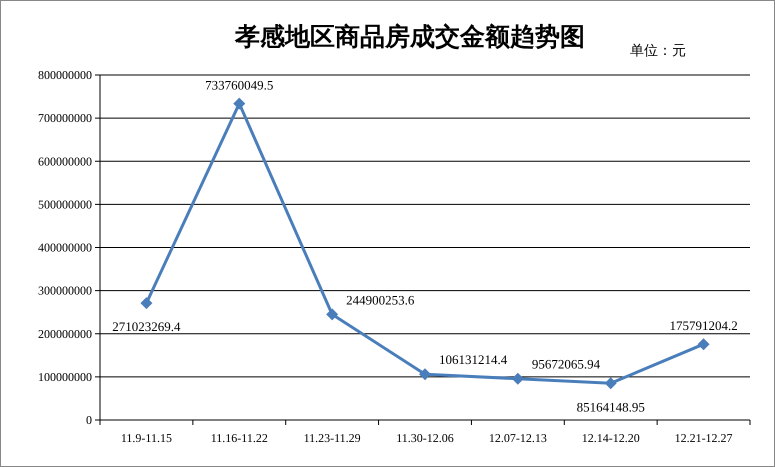 The width and height of the screenshot is (775, 467). What do you see at coordinates (65, 118) in the screenshot?
I see `y-tick-label: 700000000` at bounding box center [65, 118].